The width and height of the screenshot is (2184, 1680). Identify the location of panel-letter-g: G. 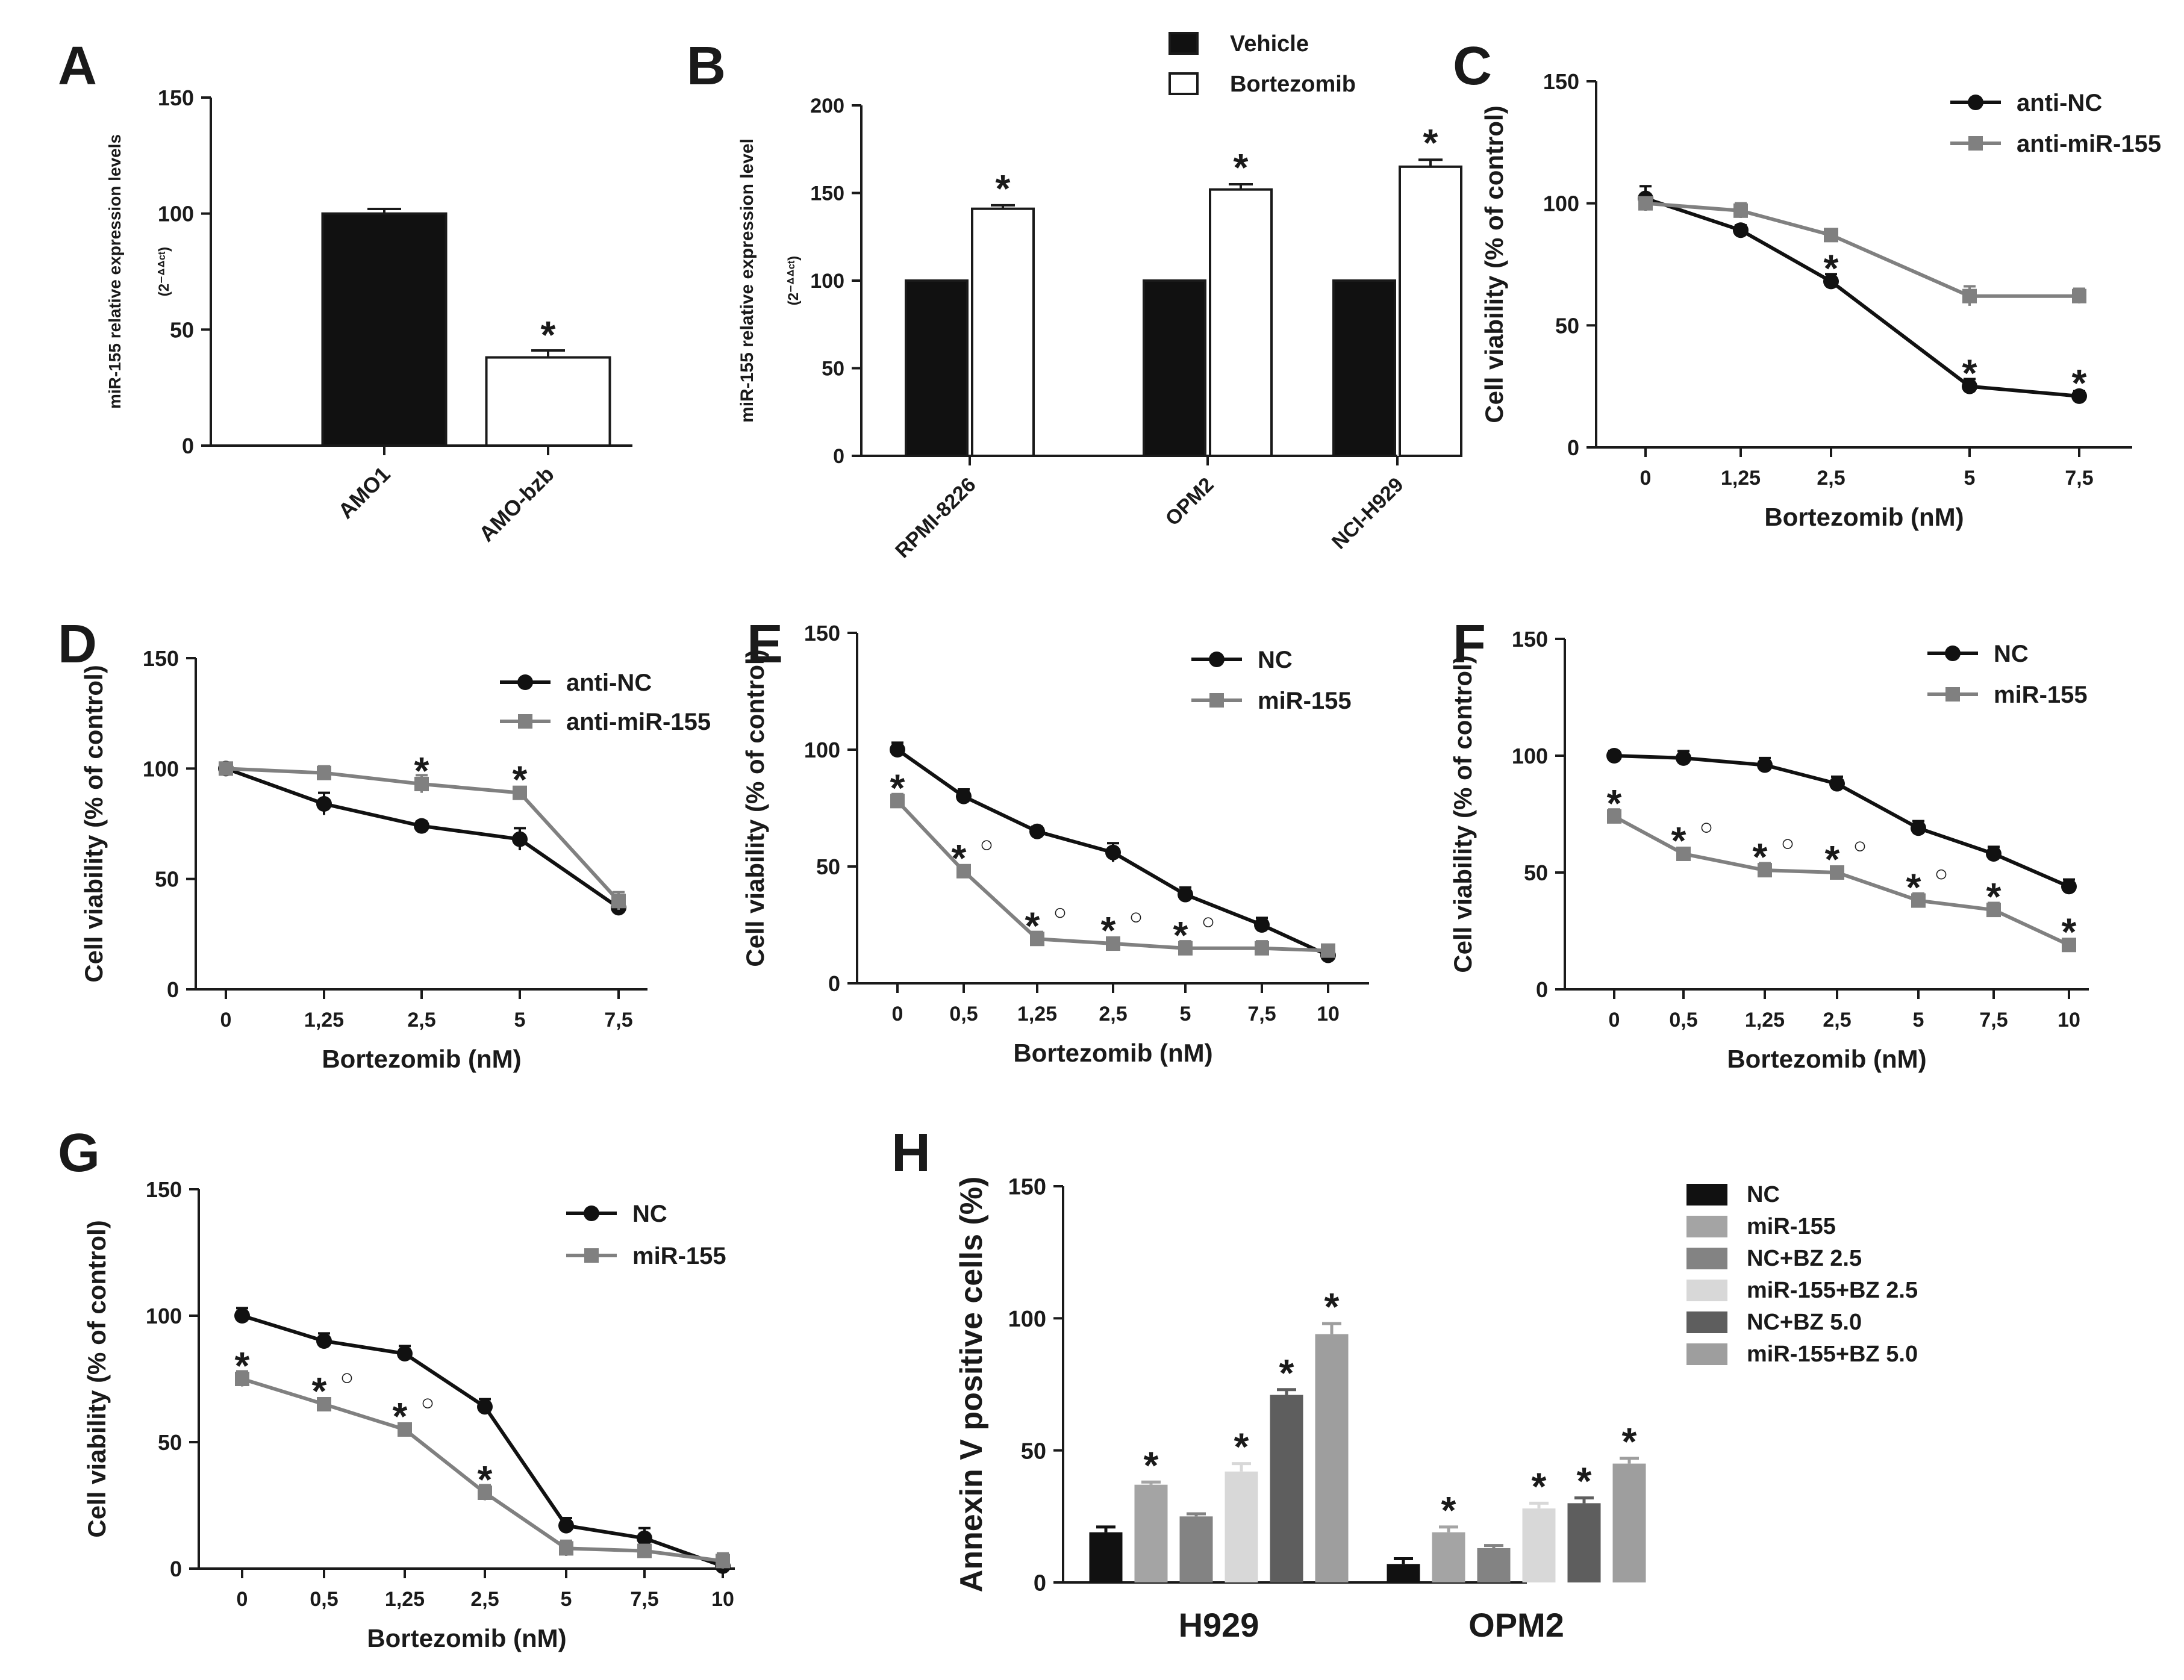
(79, 1153).